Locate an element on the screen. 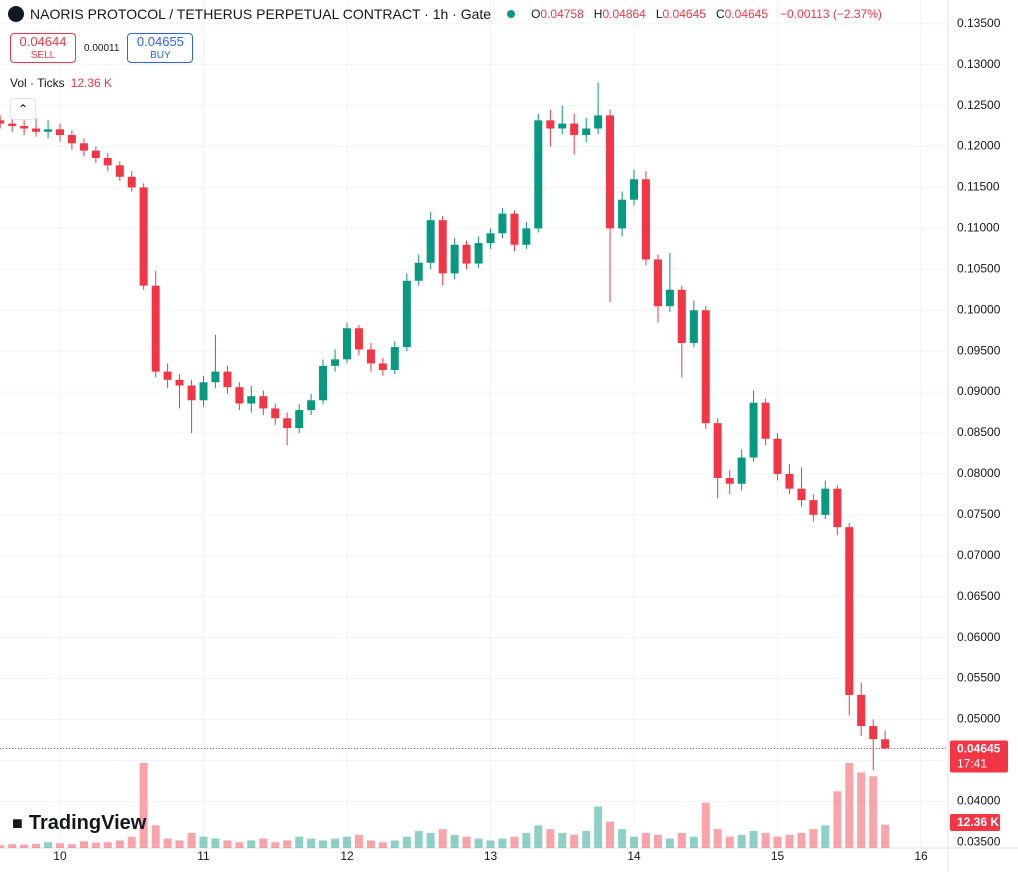 The height and width of the screenshot is (872, 1018). y-tick-label: 0.03500 is located at coordinates (979, 841).